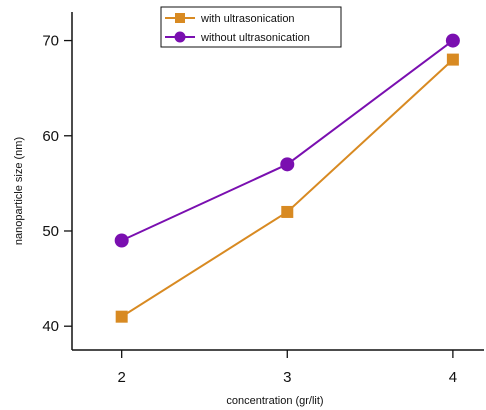 Image resolution: width=486 pixels, height=410 pixels. I want to click on y-ticks: 40 50 60 70, so click(57, 184).